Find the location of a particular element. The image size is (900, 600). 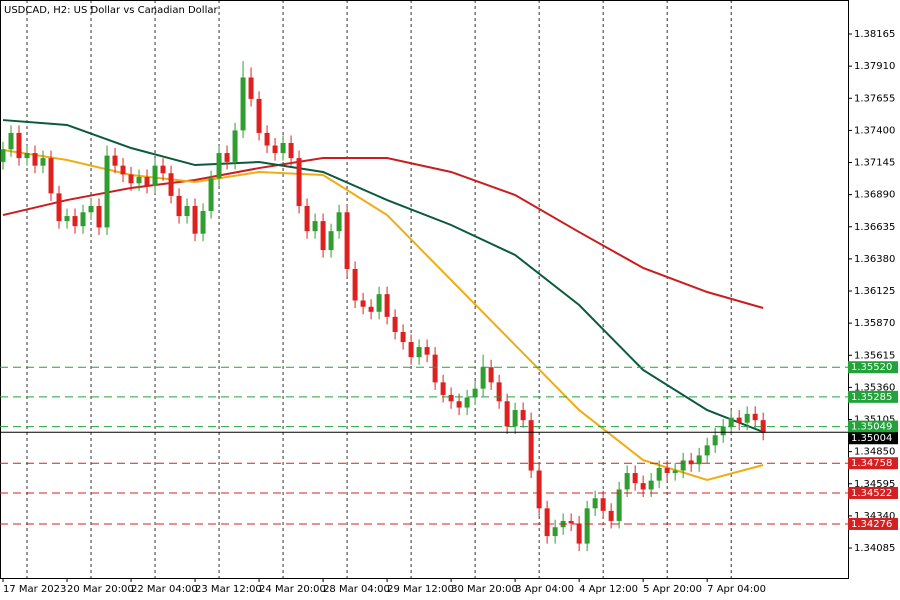

level-label: 1.34758 is located at coordinates (871, 463).